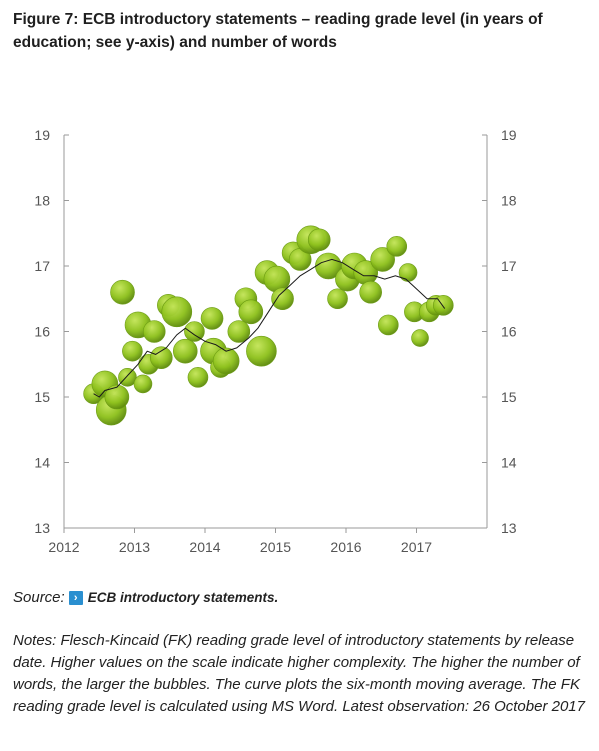 The image size is (599, 751). What do you see at coordinates (509, 135) in the screenshot?
I see `y-tick-label-right: 19` at bounding box center [509, 135].